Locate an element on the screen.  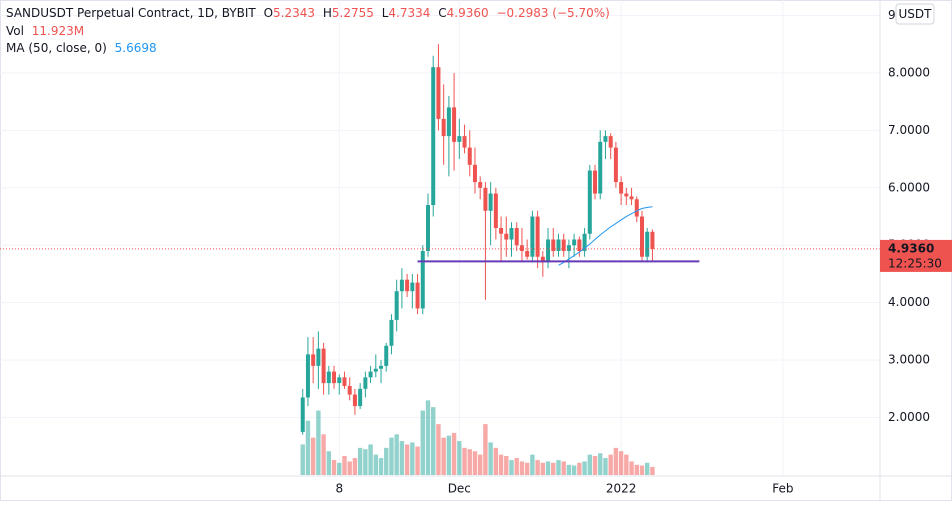
x-tick-label: 8 is located at coordinates (339, 489).